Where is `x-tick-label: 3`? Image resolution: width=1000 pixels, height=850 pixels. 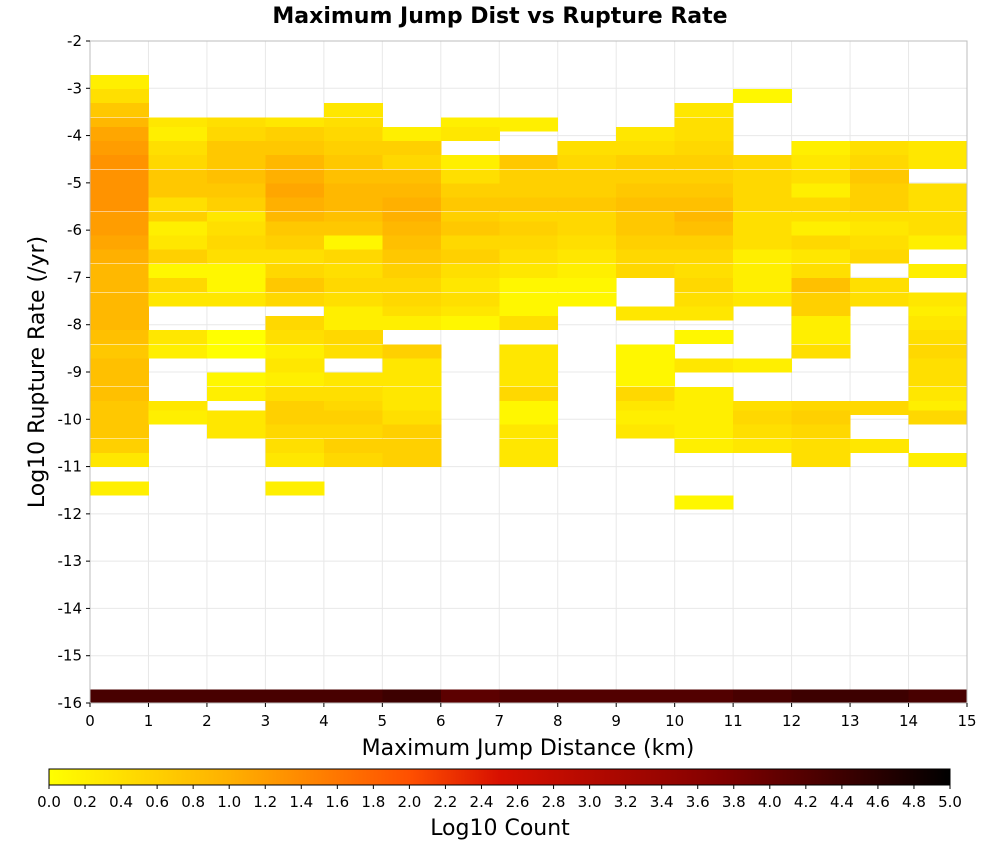 x-tick-label: 3 is located at coordinates (266, 721).